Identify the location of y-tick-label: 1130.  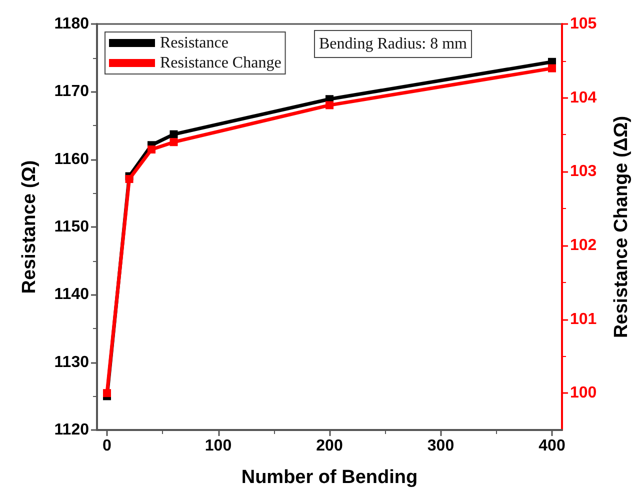
(72, 362).